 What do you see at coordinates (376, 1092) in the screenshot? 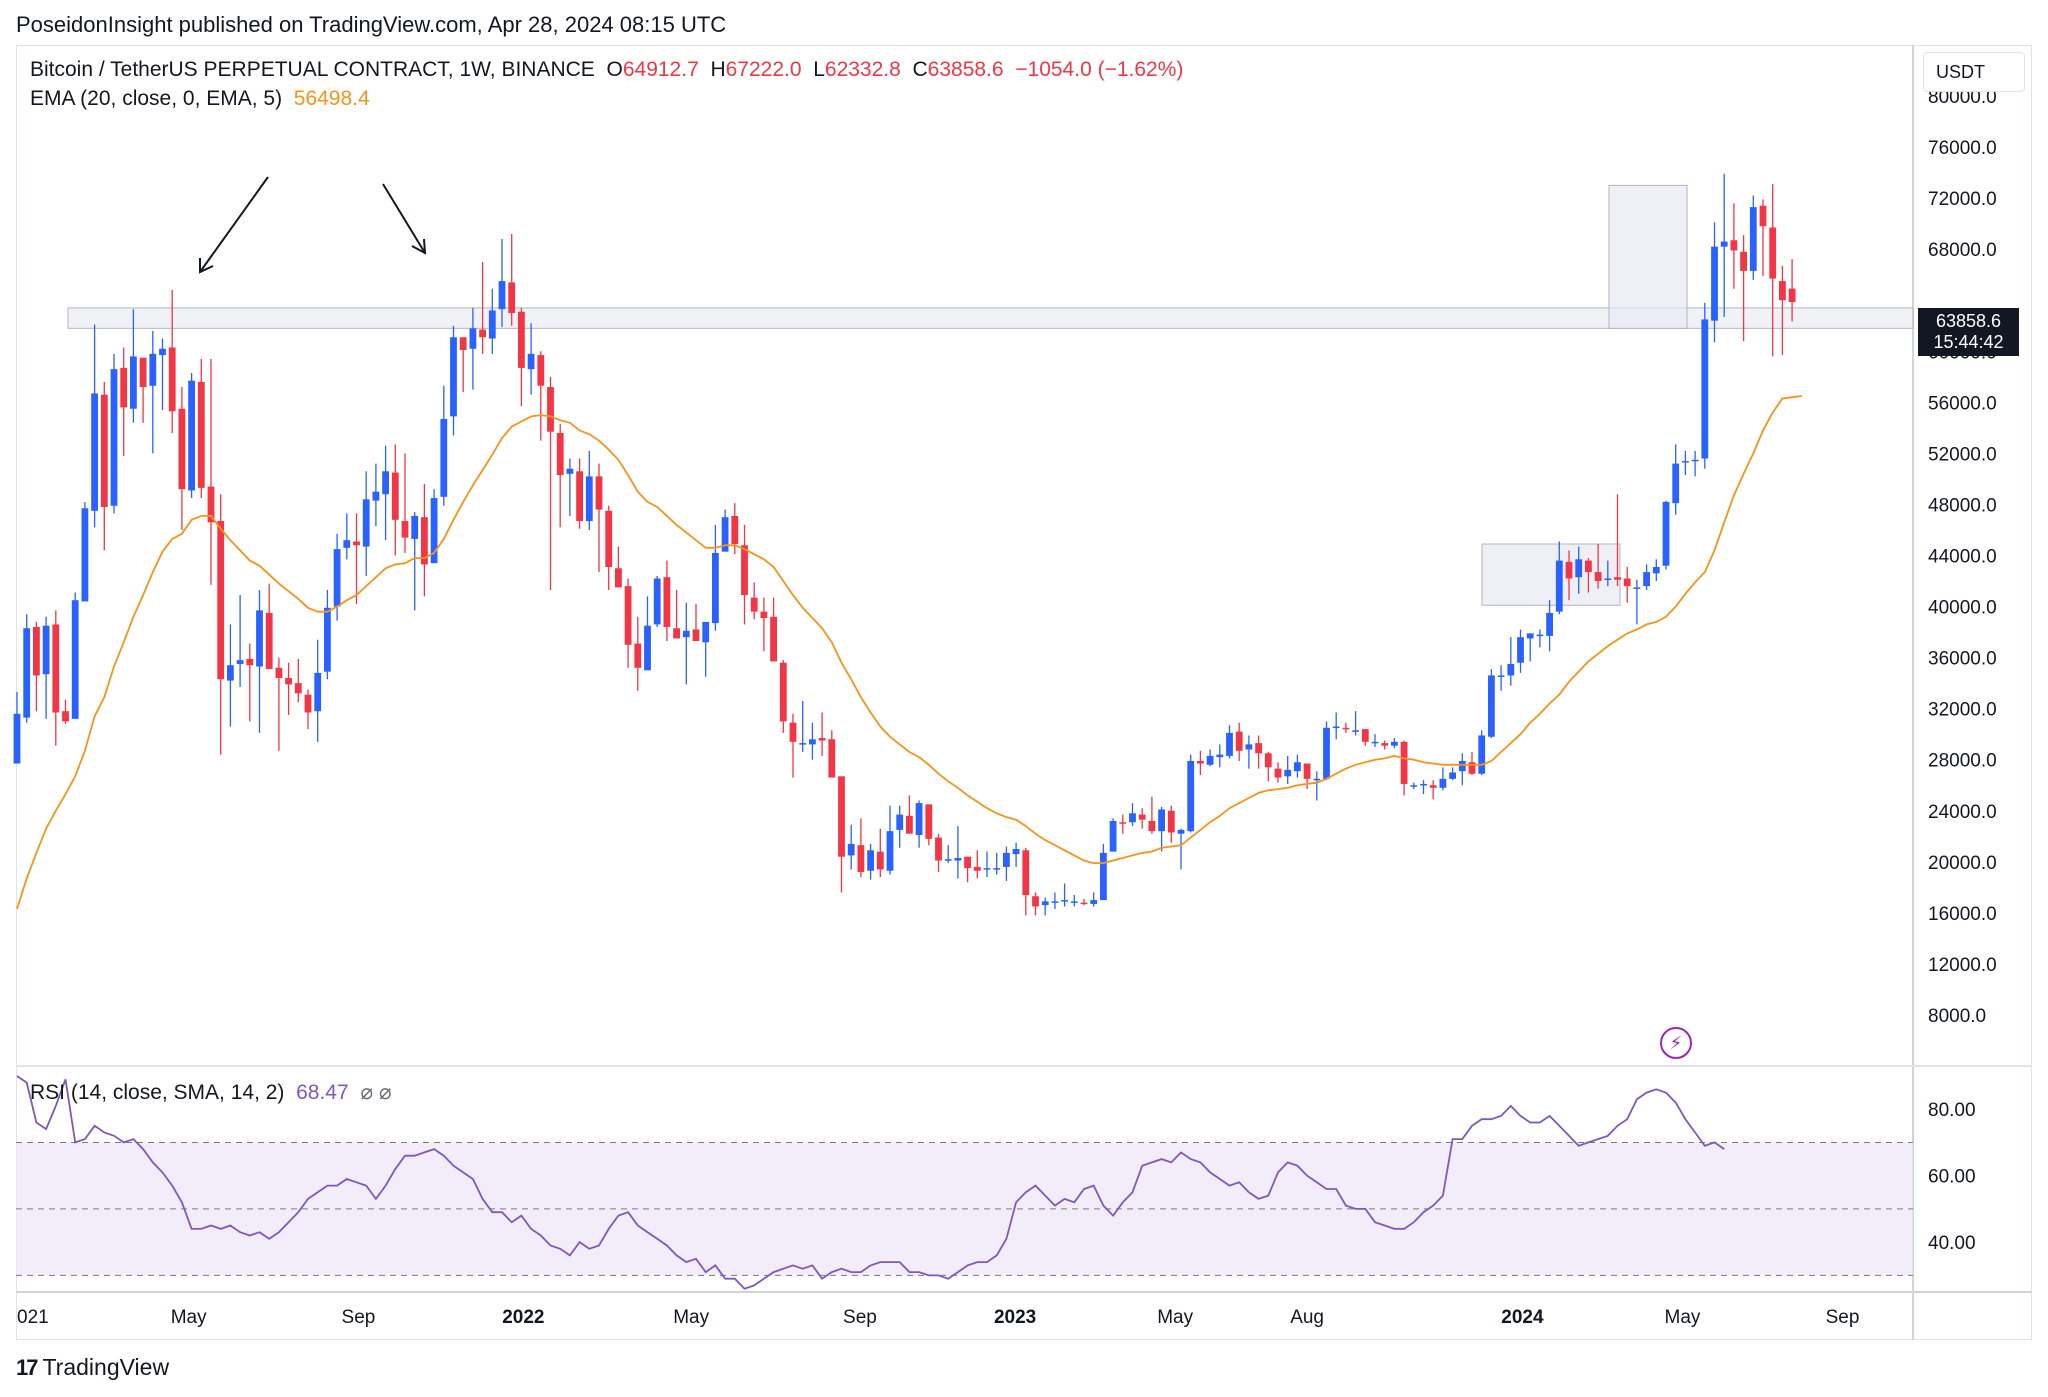
I see `legend-rsi-icons: ⌀ ⌀` at bounding box center [376, 1092].